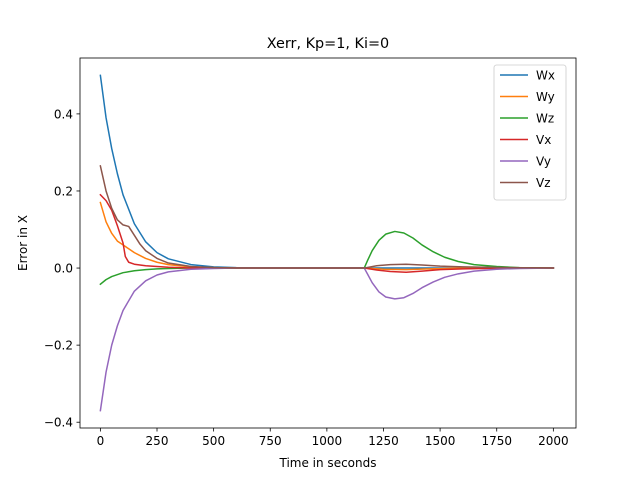 Image resolution: width=640 pixels, height=480 pixels. Describe the element at coordinates (496, 441) in the screenshot. I see `x-tick-label: 1750` at that location.